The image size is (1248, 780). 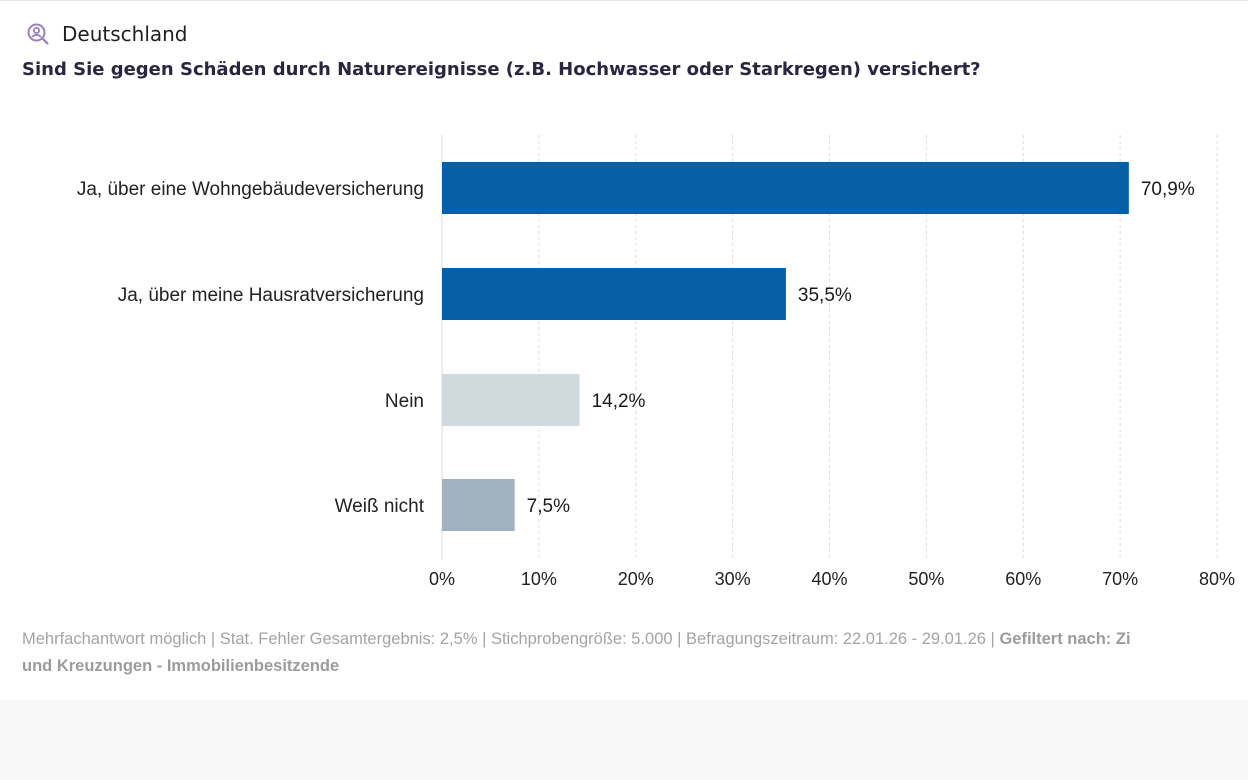 What do you see at coordinates (733, 579) in the screenshot?
I see `x-tick-label: 30%` at bounding box center [733, 579].